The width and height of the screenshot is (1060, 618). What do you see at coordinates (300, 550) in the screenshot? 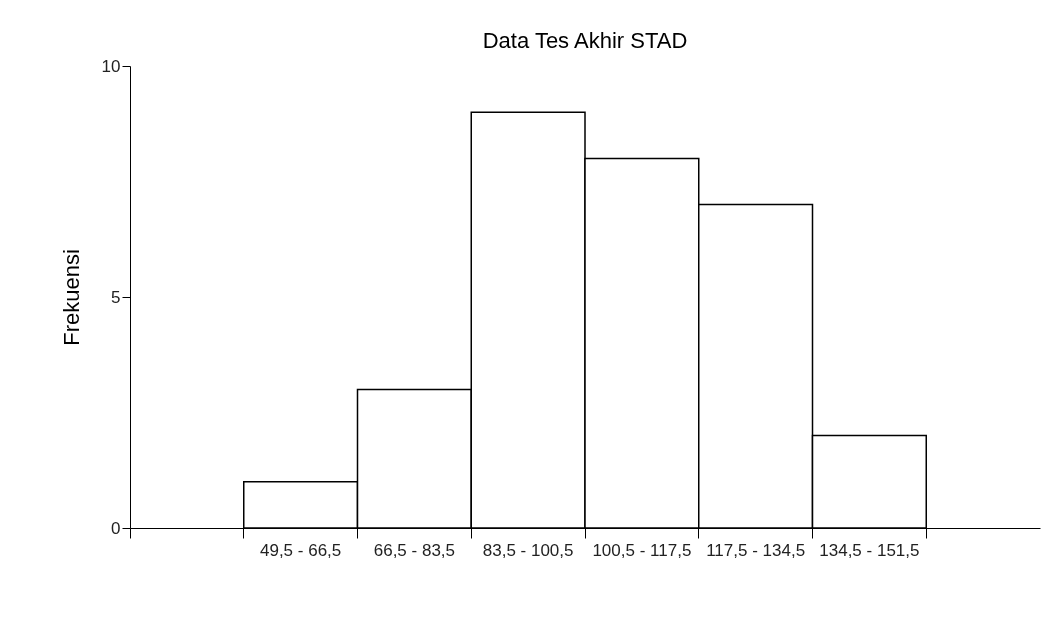
I see `x-tick-label: 49,5 - 66,5` at bounding box center [300, 550].